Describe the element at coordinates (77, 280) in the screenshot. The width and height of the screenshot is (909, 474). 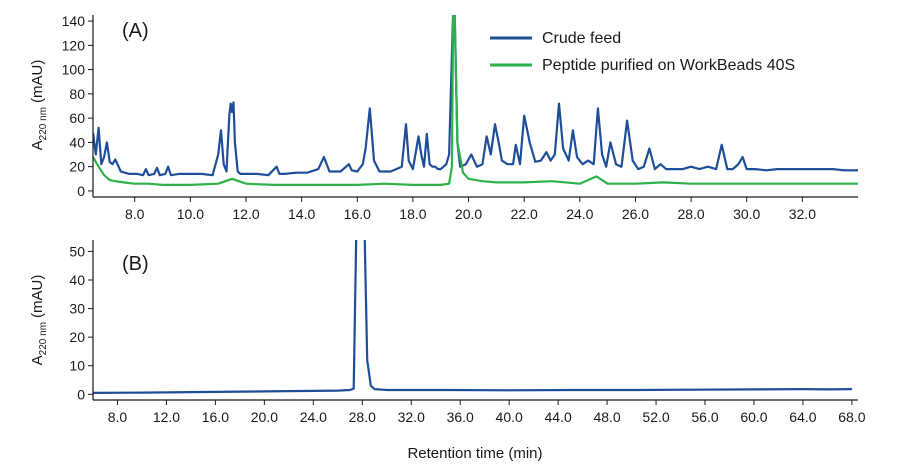
I see `panel-b-y-tick-label: 40` at that location.